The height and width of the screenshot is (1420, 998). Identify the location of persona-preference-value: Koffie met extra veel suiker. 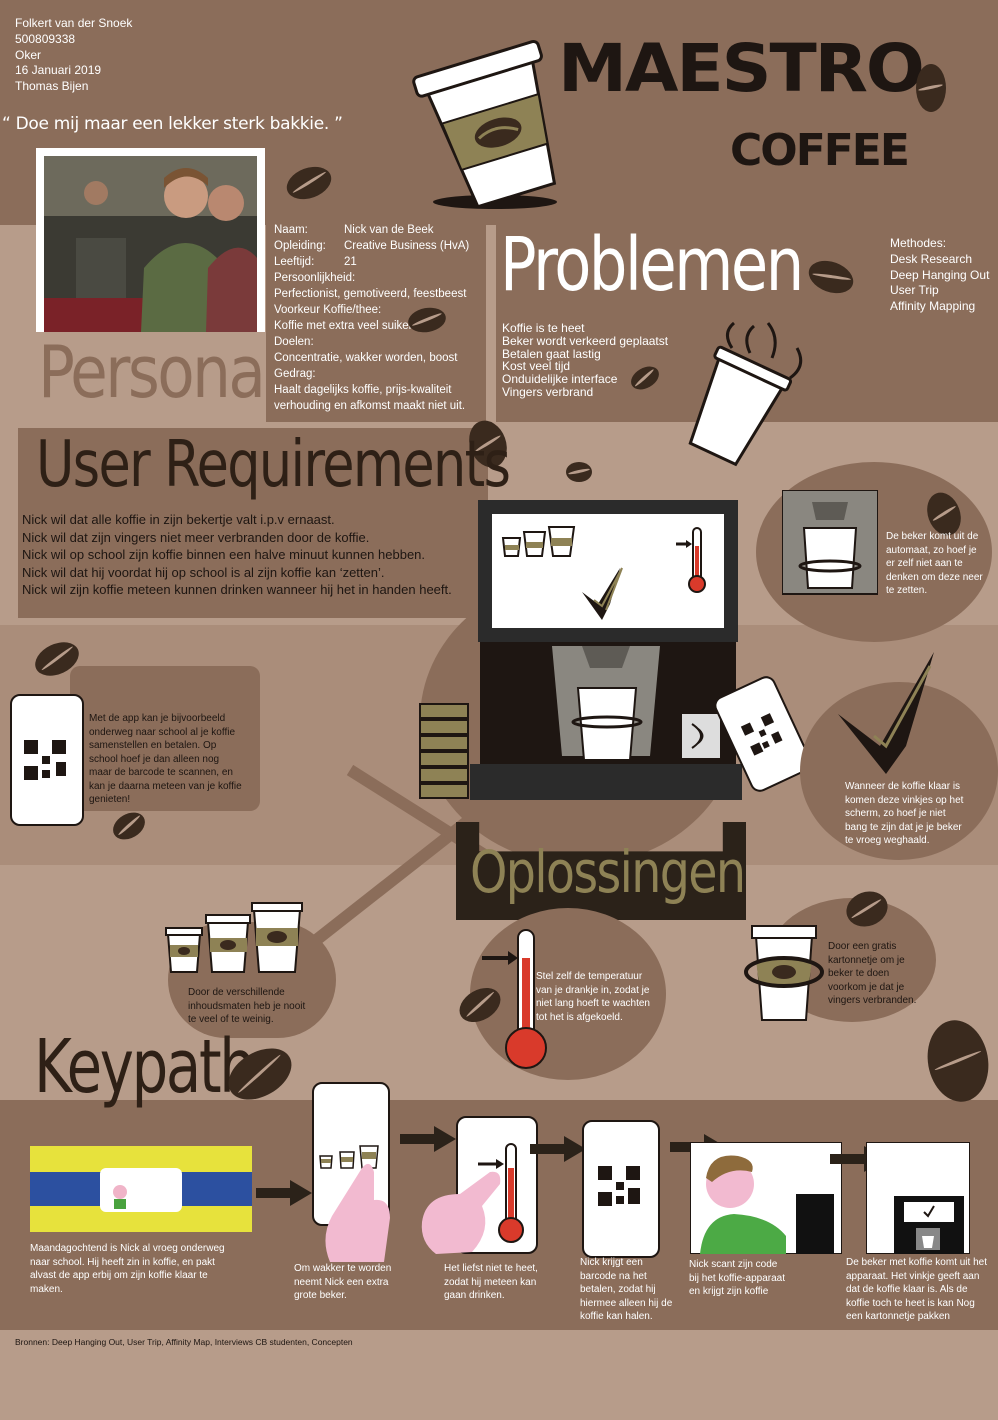
(343, 326).